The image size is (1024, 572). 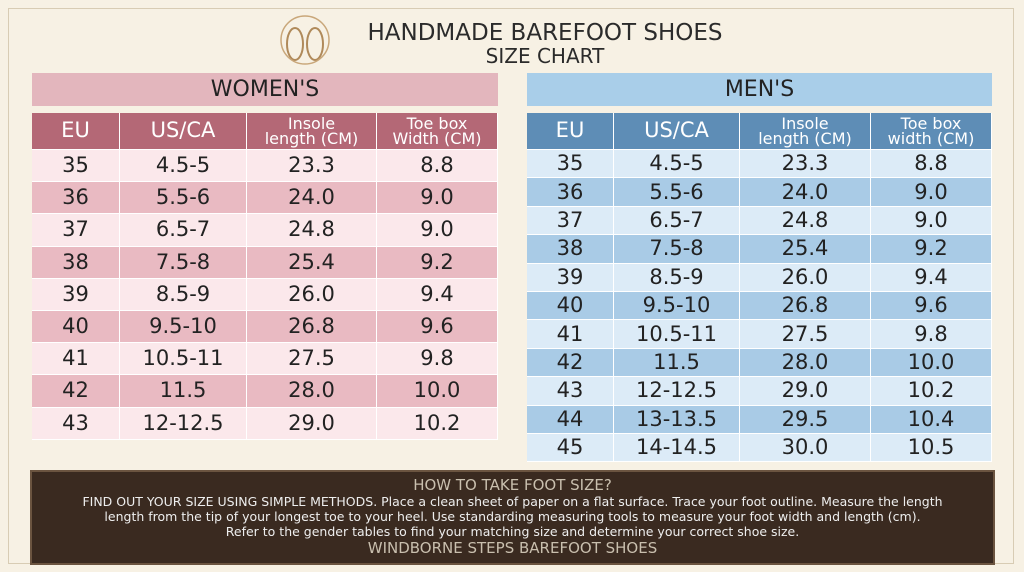 I want to click on table-cell: 5.5-6, so click(x=183, y=198).